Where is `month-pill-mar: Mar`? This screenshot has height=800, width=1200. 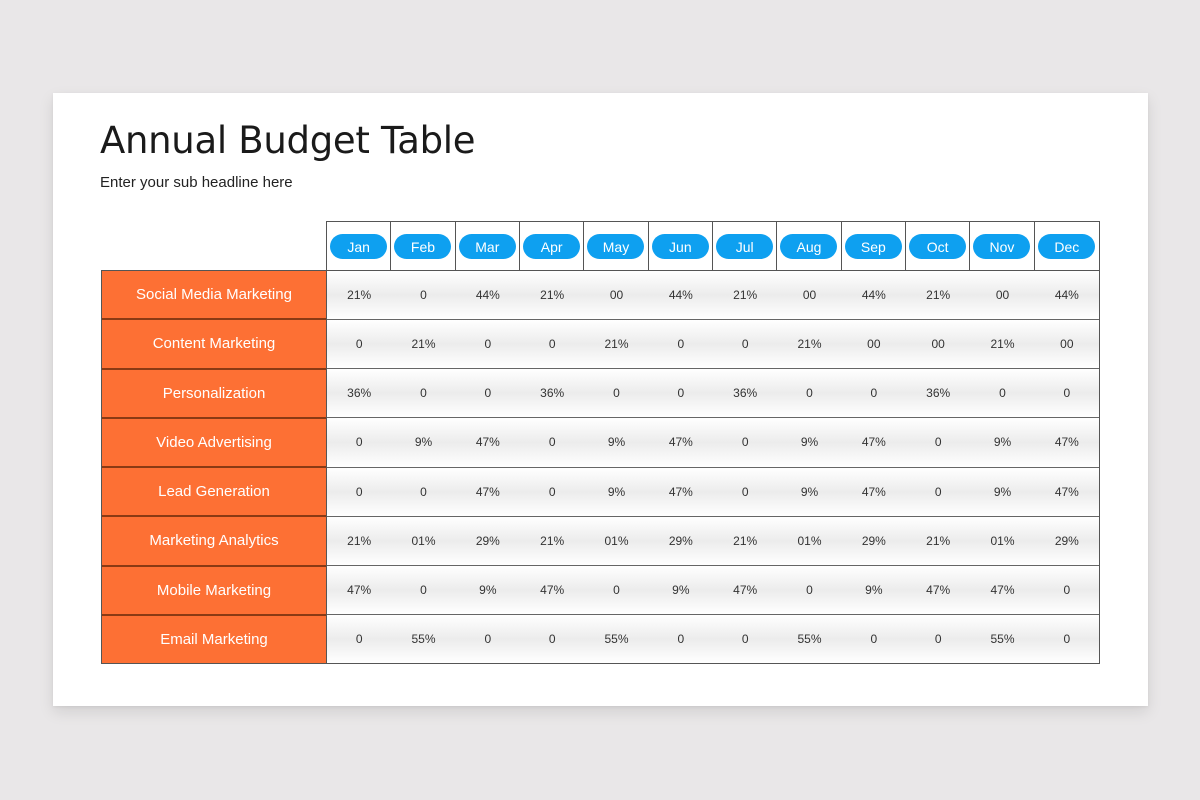 month-pill-mar: Mar is located at coordinates (487, 246).